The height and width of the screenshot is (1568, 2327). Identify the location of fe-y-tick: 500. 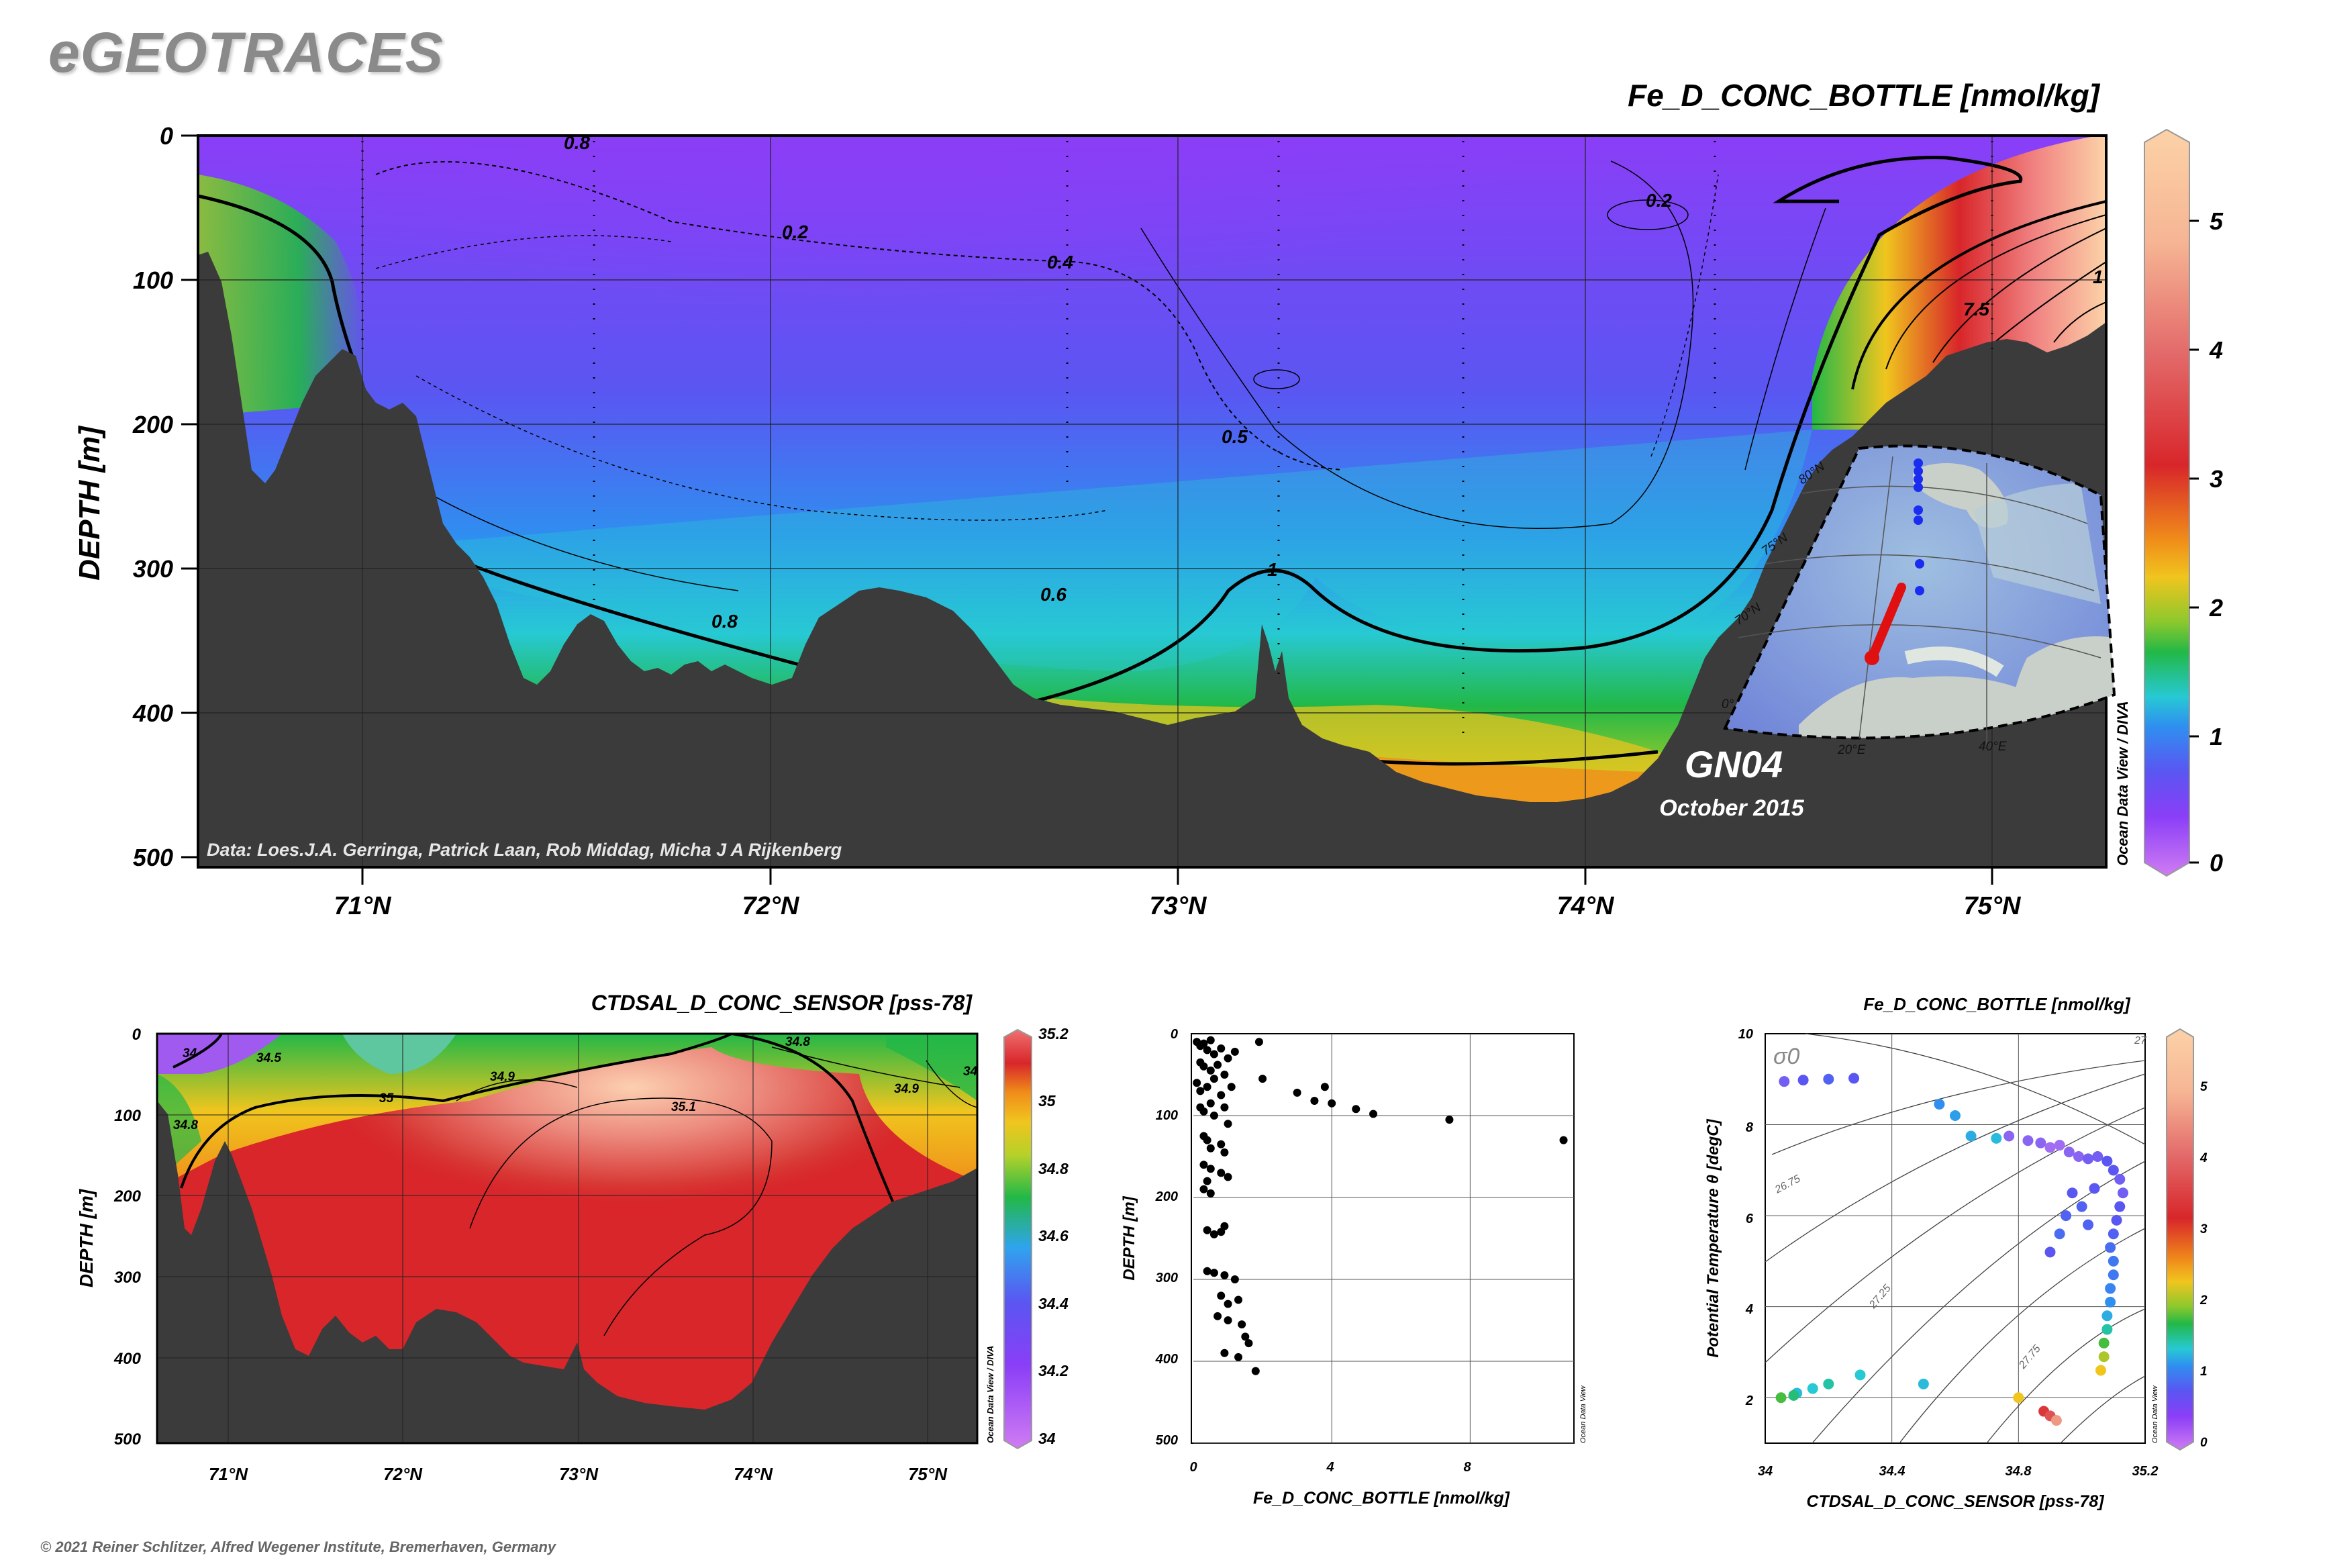
(153, 857).